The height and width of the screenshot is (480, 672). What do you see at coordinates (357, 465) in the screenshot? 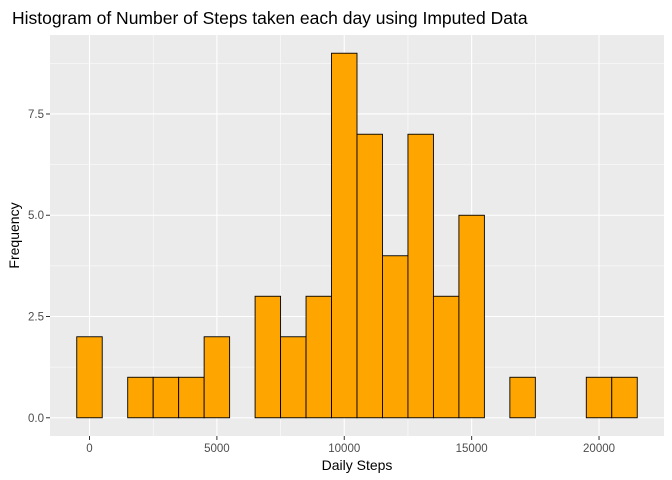
I see `x-axis-title: Daily Steps` at bounding box center [357, 465].